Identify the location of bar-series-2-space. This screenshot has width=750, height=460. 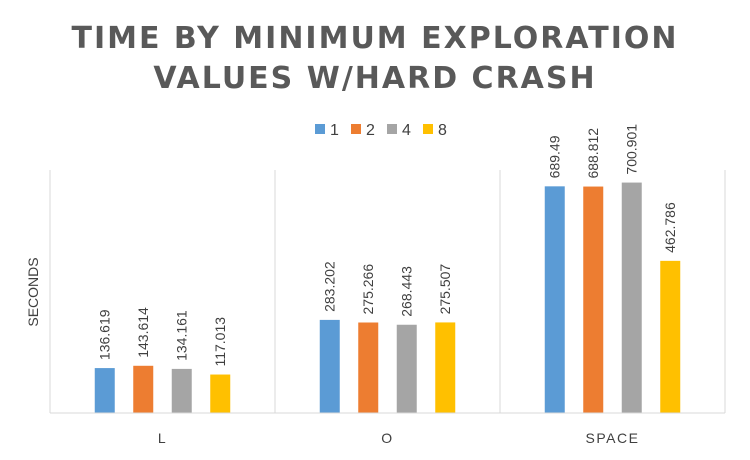
(593, 299).